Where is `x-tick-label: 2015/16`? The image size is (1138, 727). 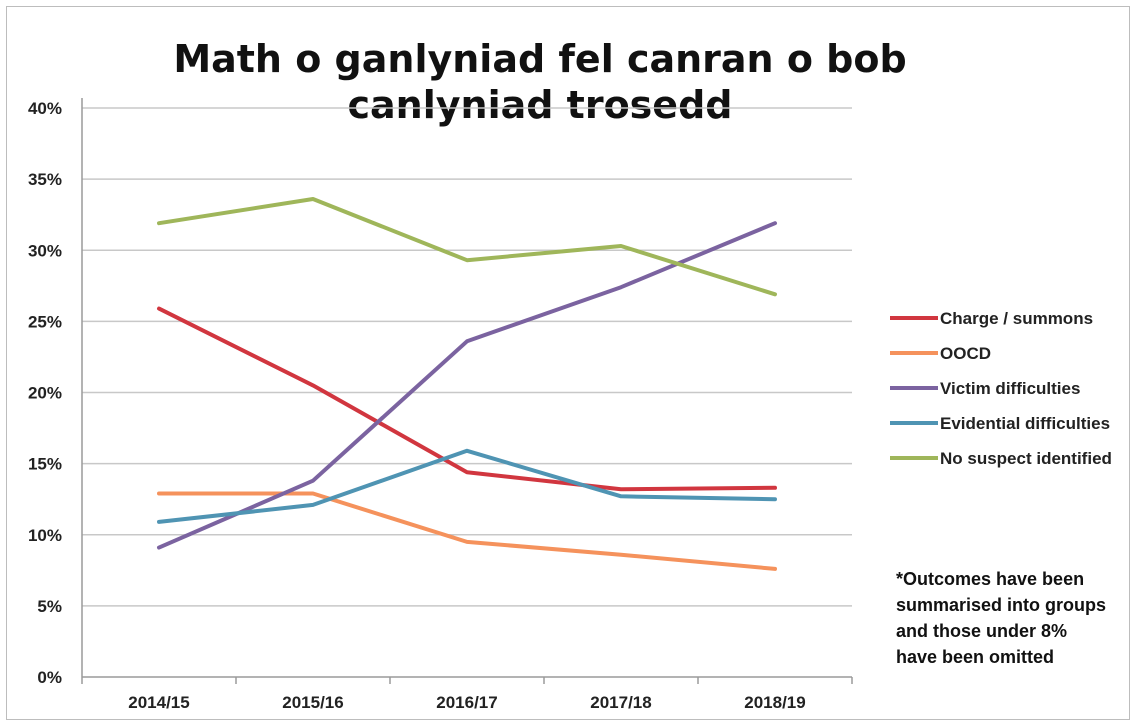 x-tick-label: 2015/16 is located at coordinates (312, 702).